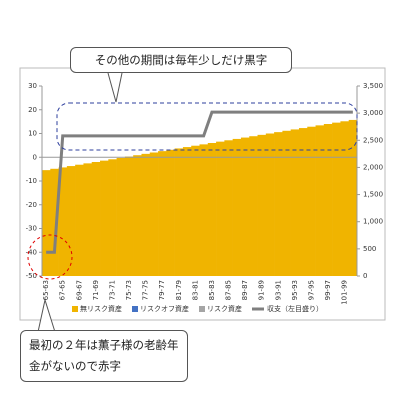 This screenshot has width=400, height=400. What do you see at coordinates (31, 181) in the screenshot?
I see `y-tick-label: -10` at bounding box center [31, 181].